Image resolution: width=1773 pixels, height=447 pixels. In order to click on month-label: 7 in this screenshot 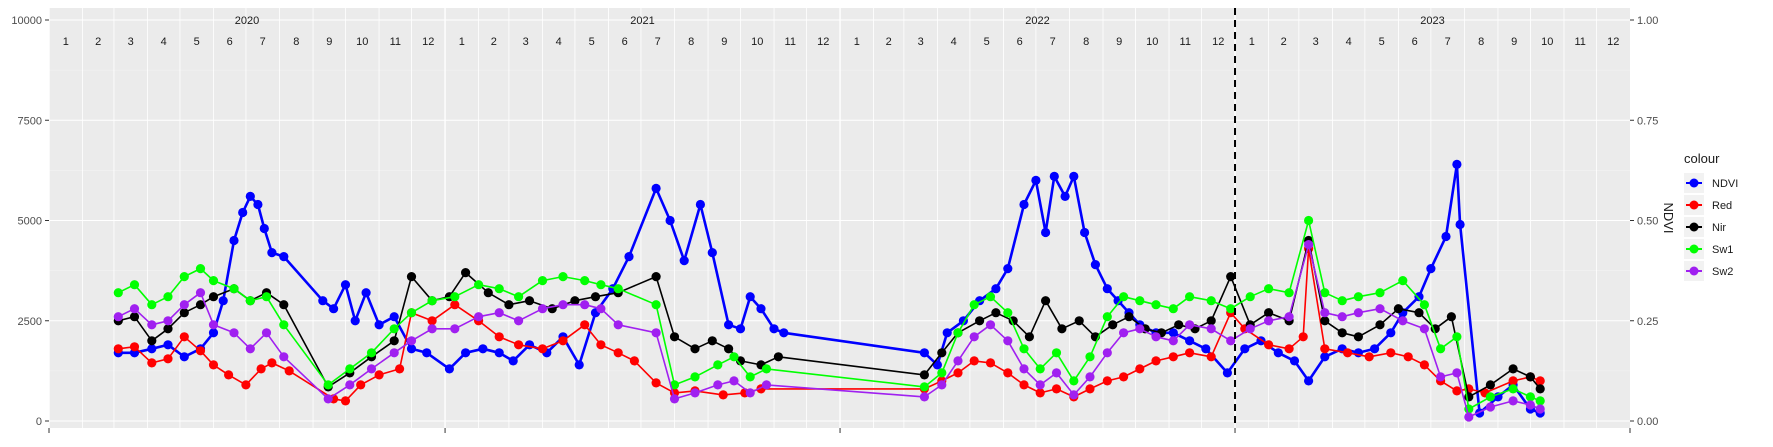, I will do `click(658, 42)`.